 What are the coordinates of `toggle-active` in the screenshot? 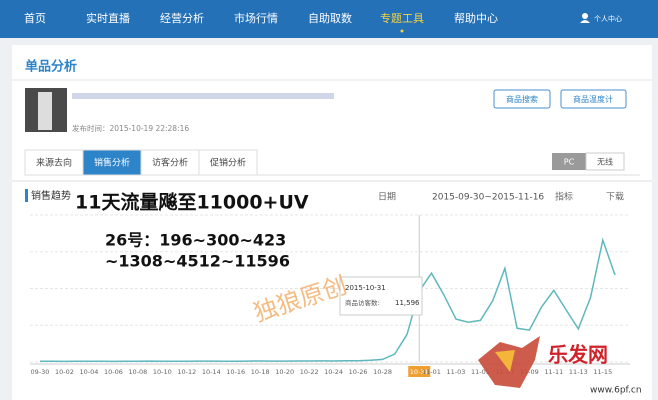 It's located at (569, 161).